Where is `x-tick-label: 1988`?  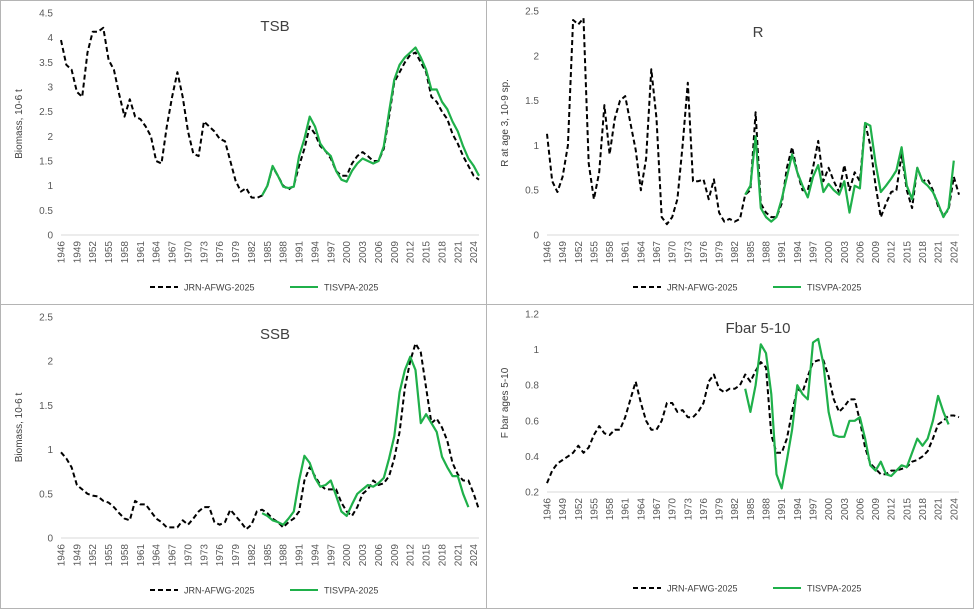
x-tick-label: 1988 is located at coordinates (284, 252).